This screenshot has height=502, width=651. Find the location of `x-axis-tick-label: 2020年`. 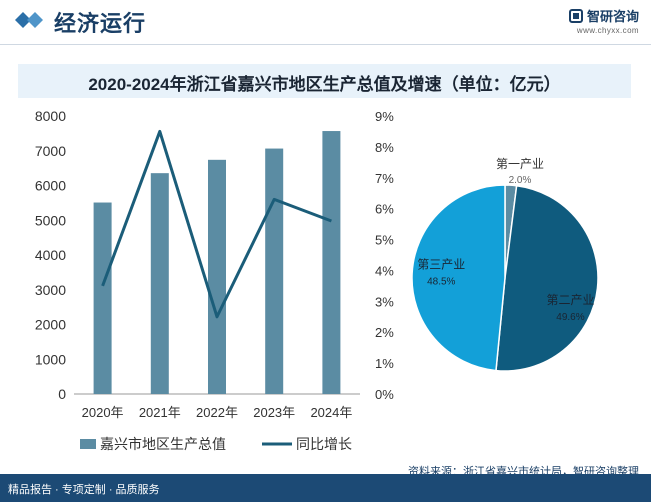

x-axis-tick-label: 2020年 is located at coordinates (103, 412).